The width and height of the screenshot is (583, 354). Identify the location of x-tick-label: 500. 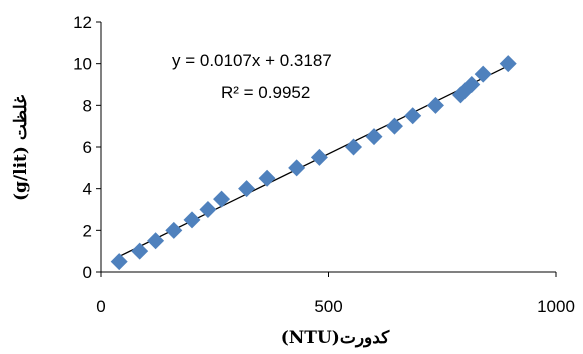
(328, 306).